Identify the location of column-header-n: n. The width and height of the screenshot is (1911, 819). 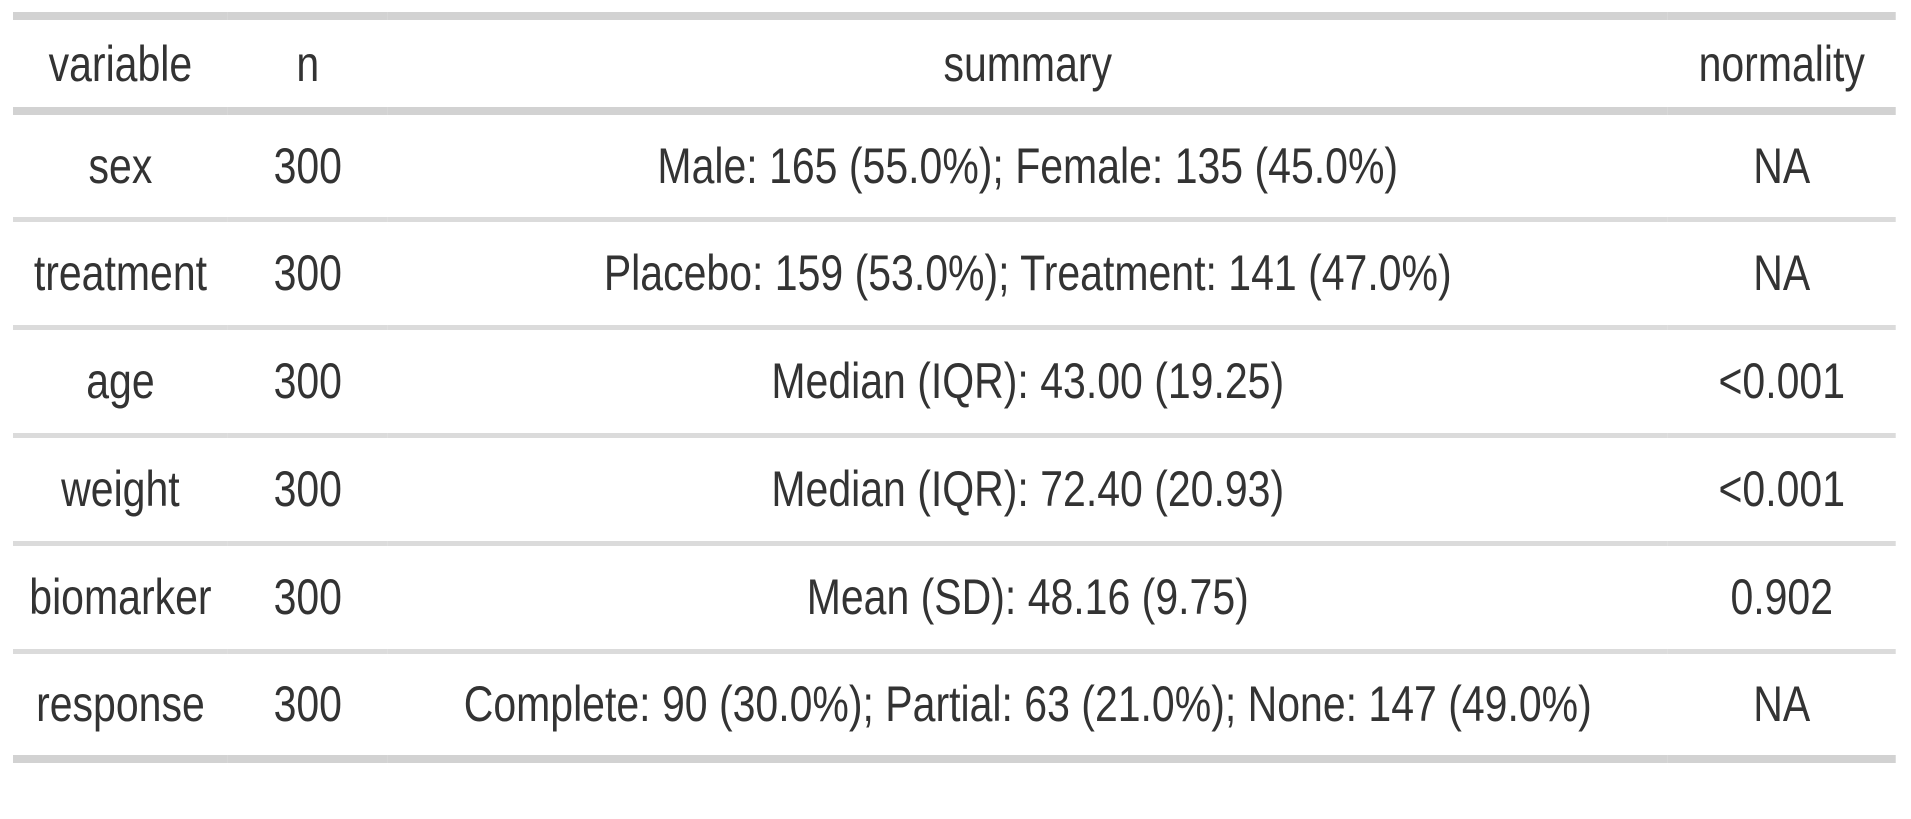
(308, 63).